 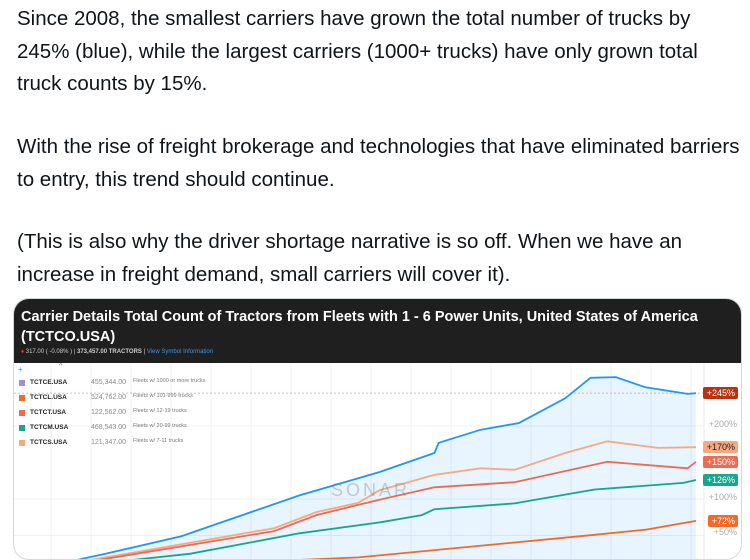 I want to click on legend-value: 468,543.00, so click(x=108, y=427).